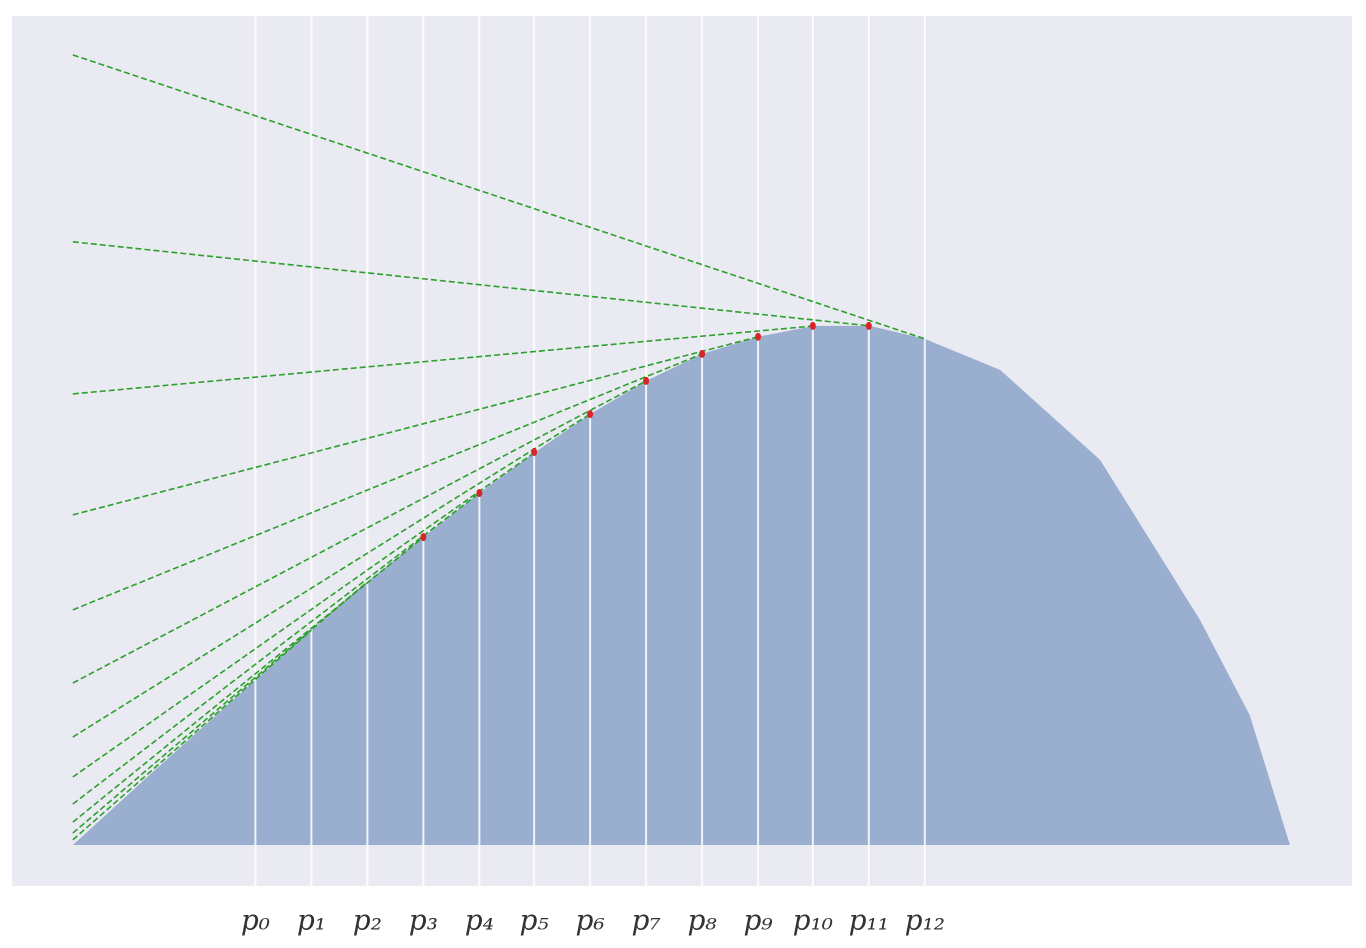 Image resolution: width=1366 pixels, height=948 pixels. I want to click on x-tick-label: p₅, so click(534, 920).